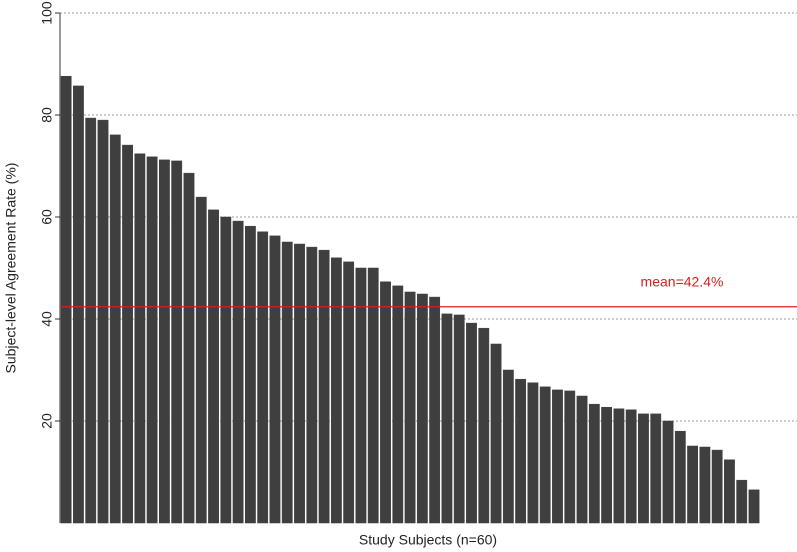  I want to click on y-tick-label: 20, so click(47, 421).